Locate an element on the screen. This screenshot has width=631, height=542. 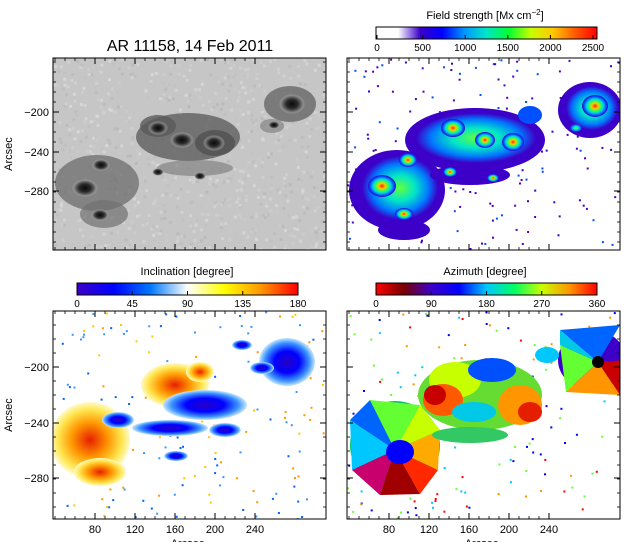
colorbar-tick-label: 2500 is located at coordinates (593, 48).